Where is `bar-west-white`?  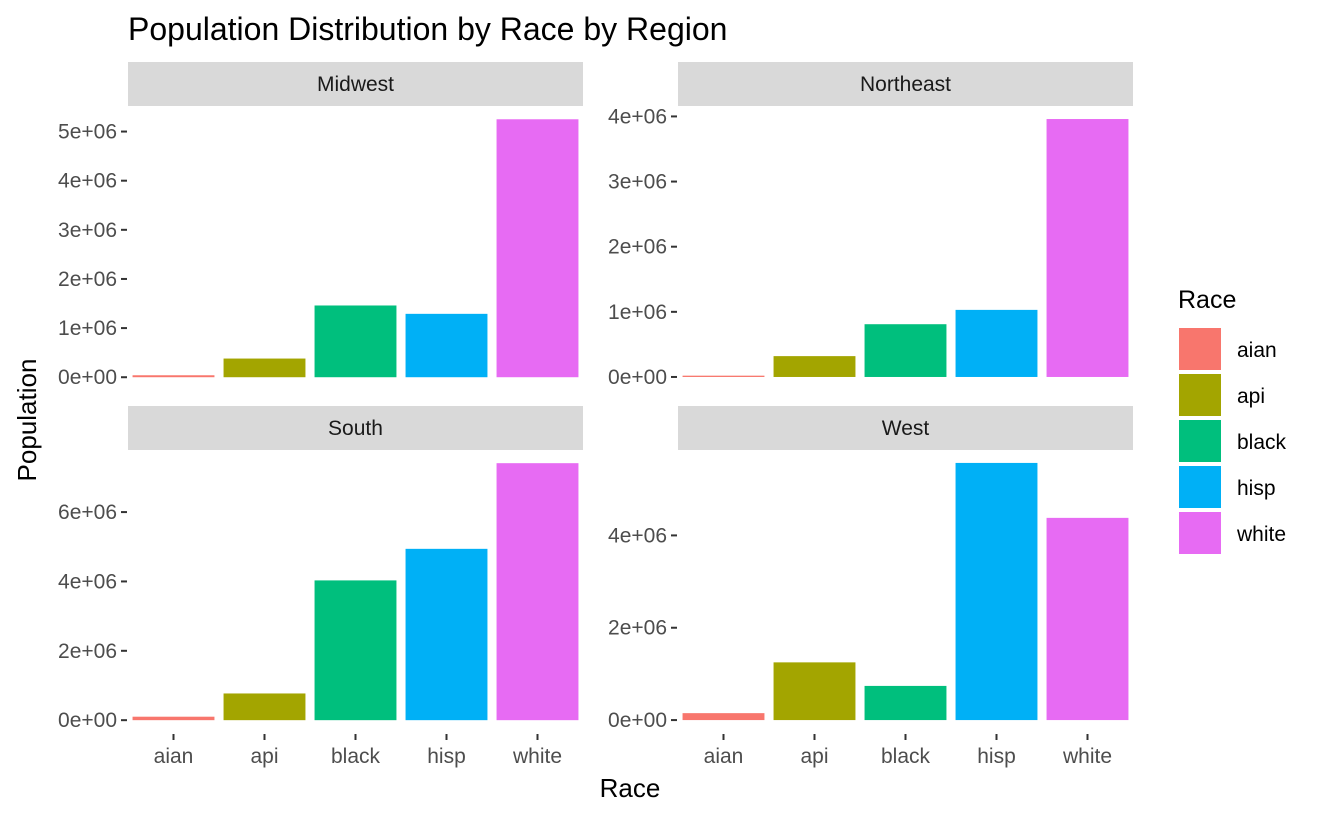
bar-west-white is located at coordinates (1087, 619).